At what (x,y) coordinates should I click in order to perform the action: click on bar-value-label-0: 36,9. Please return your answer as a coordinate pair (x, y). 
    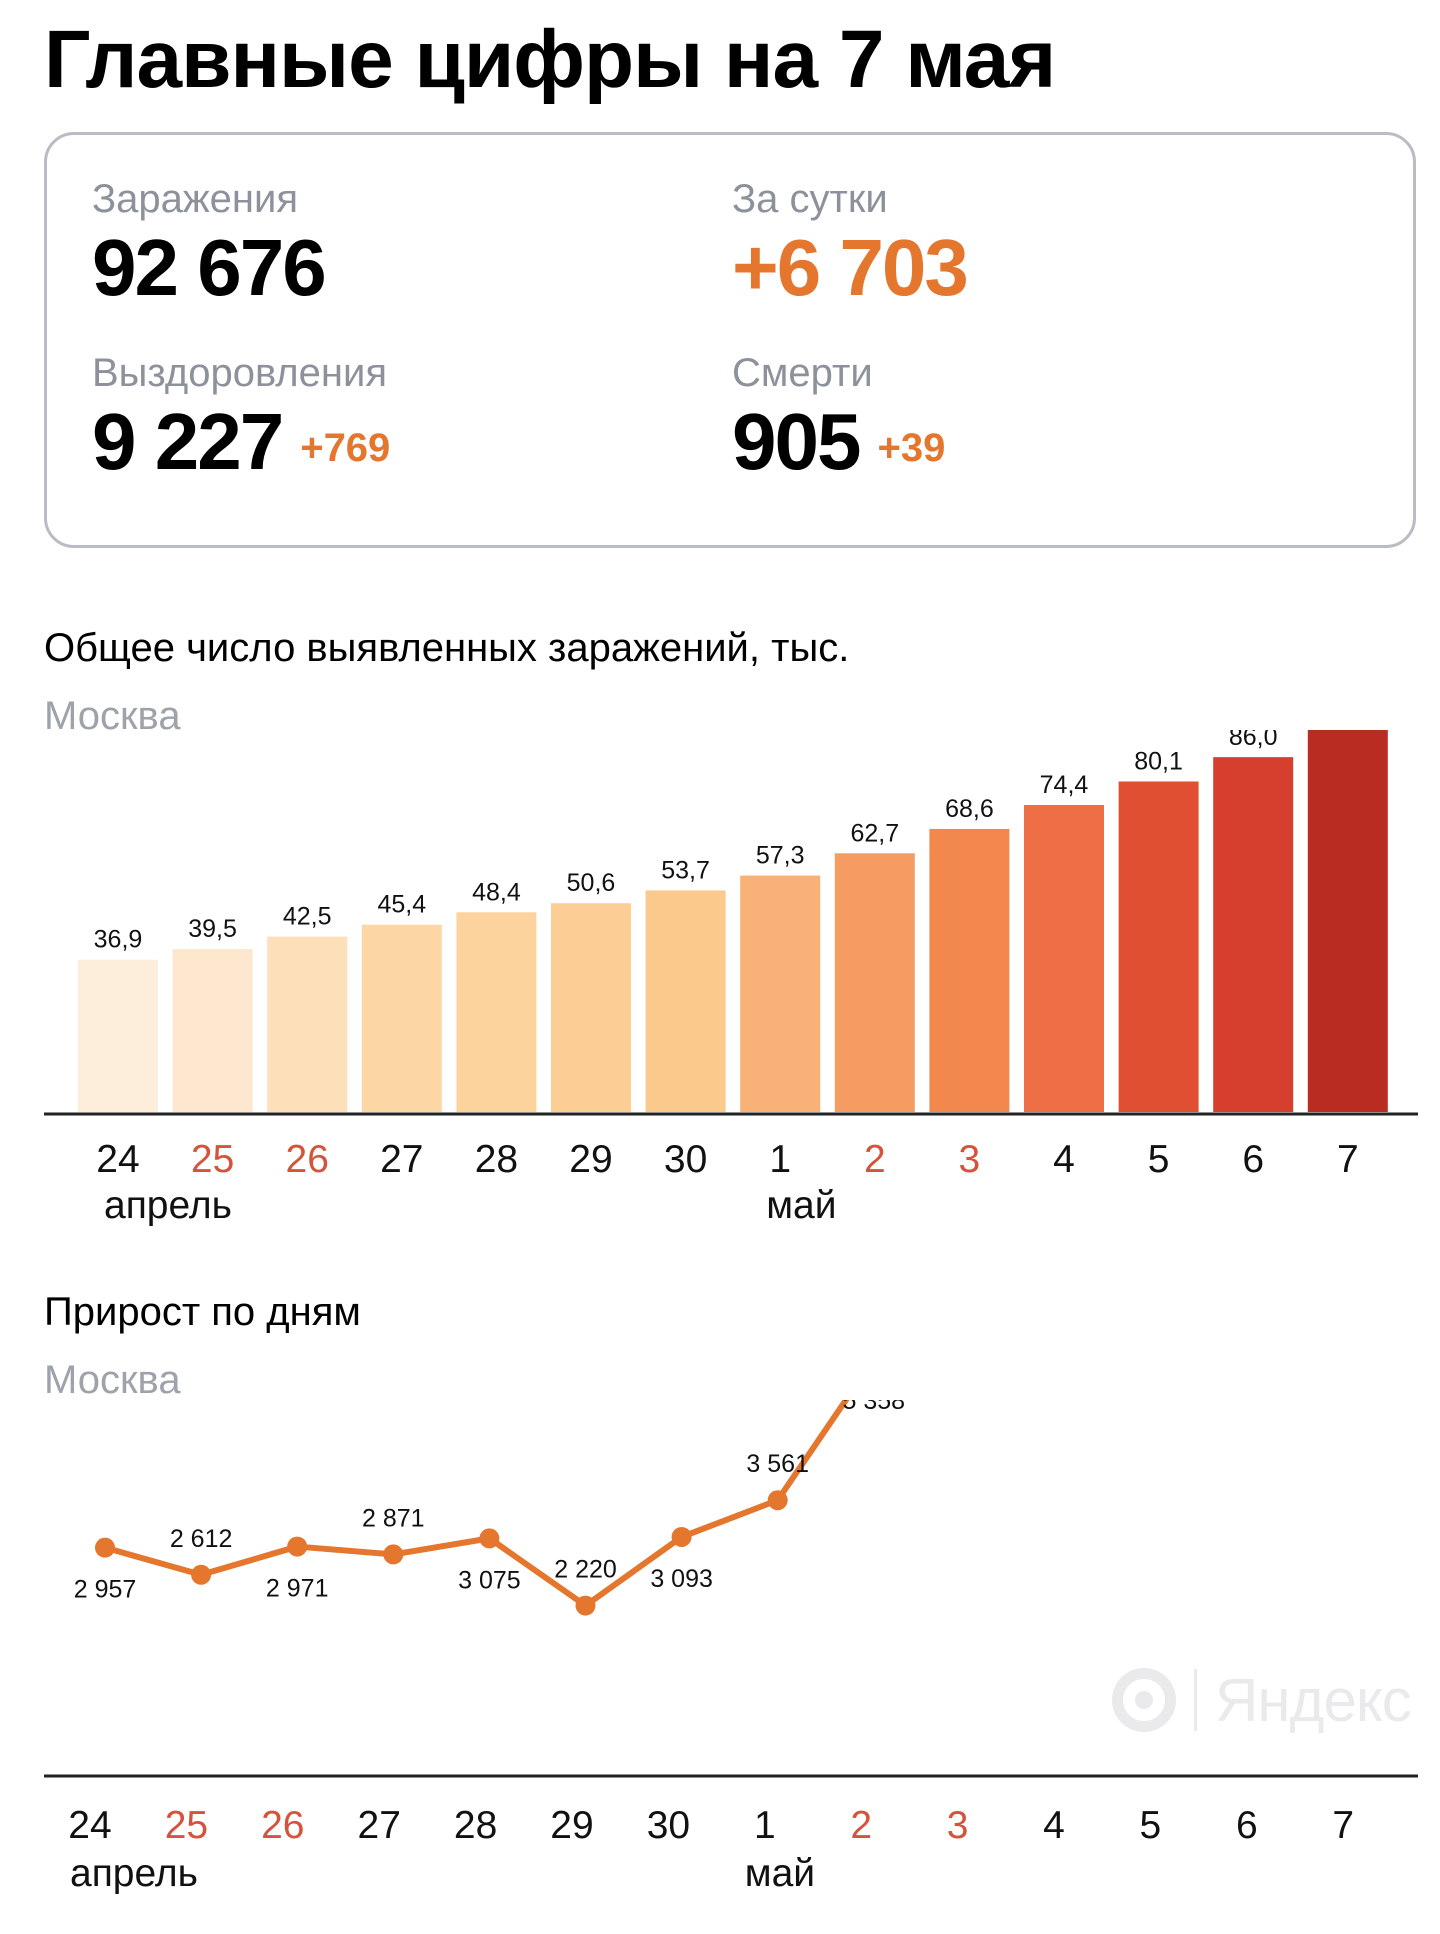
    Looking at the image, I should click on (118, 940).